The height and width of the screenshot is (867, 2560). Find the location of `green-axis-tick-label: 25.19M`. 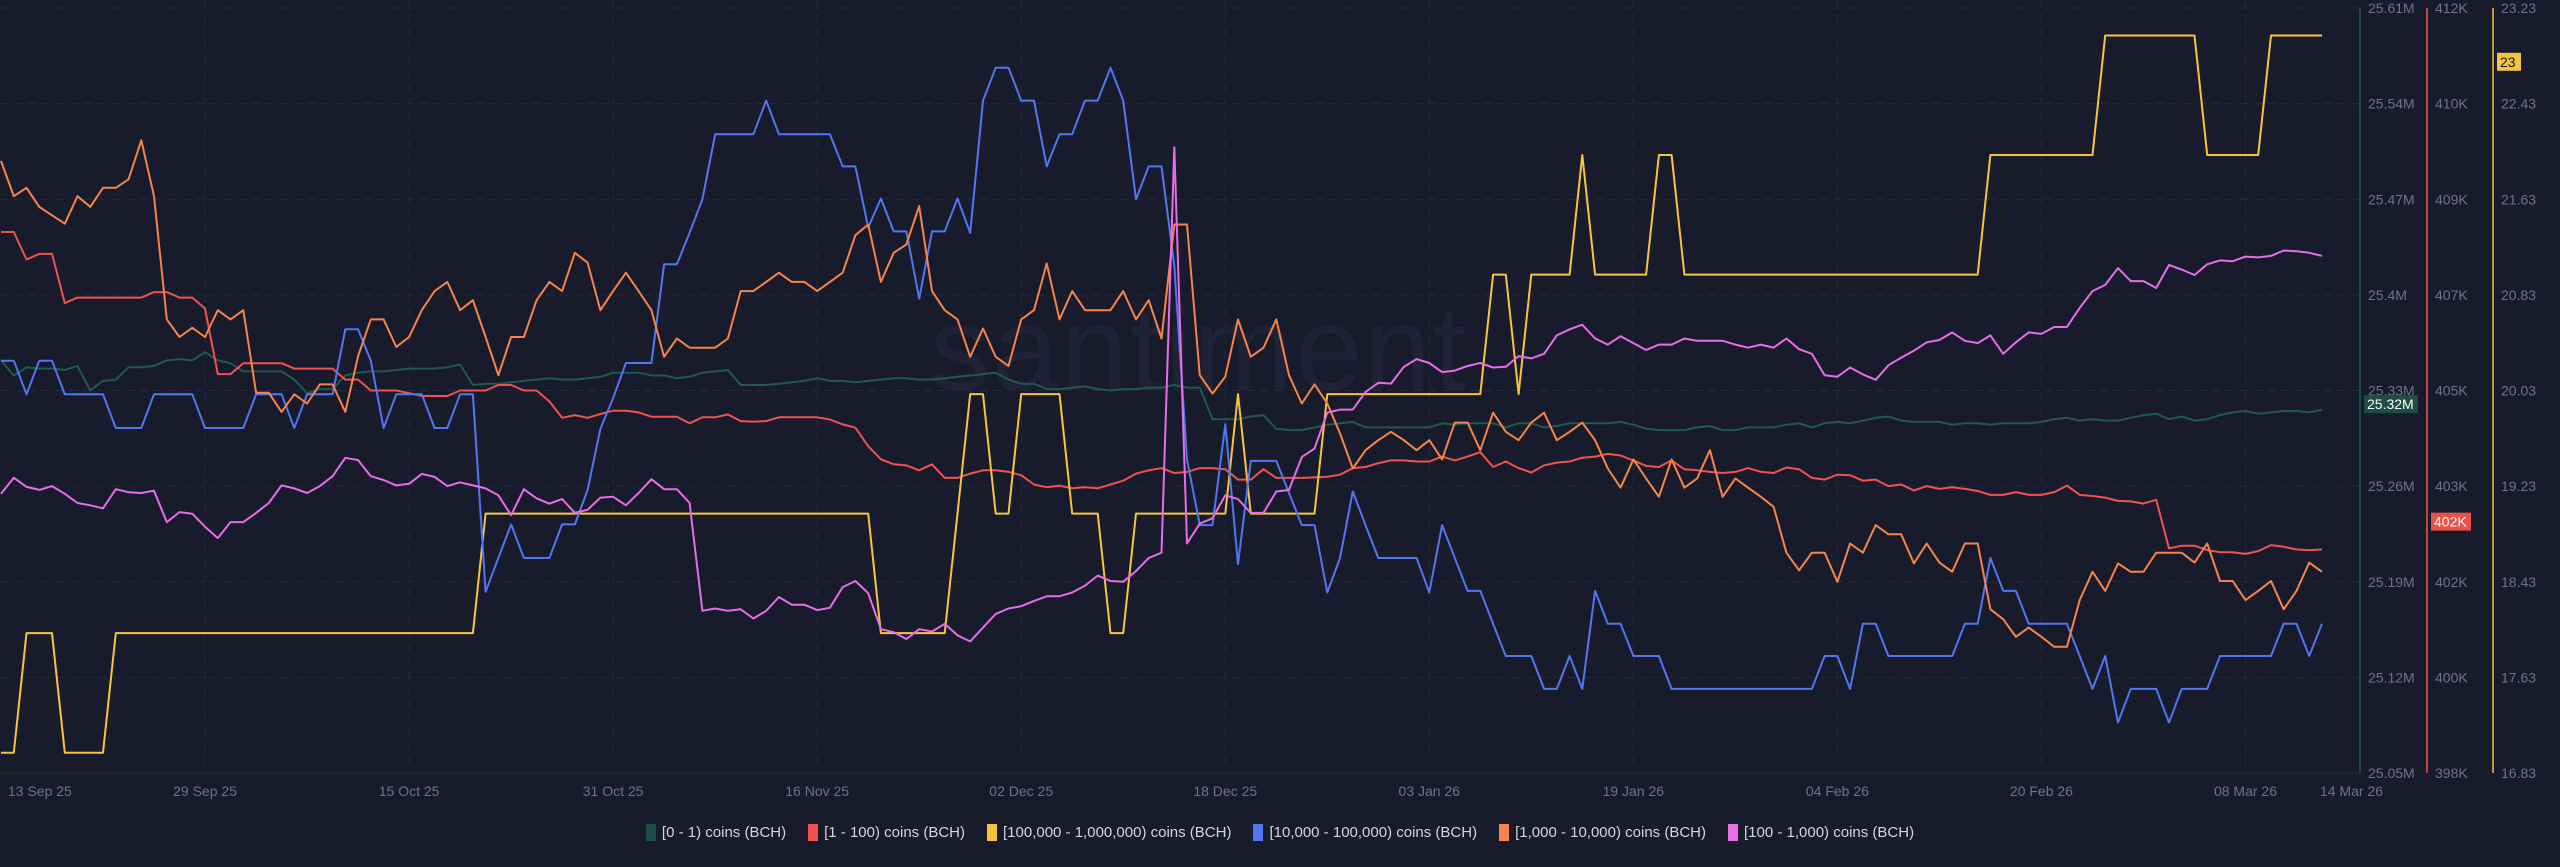

green-axis-tick-label: 25.19M is located at coordinates (2391, 582).